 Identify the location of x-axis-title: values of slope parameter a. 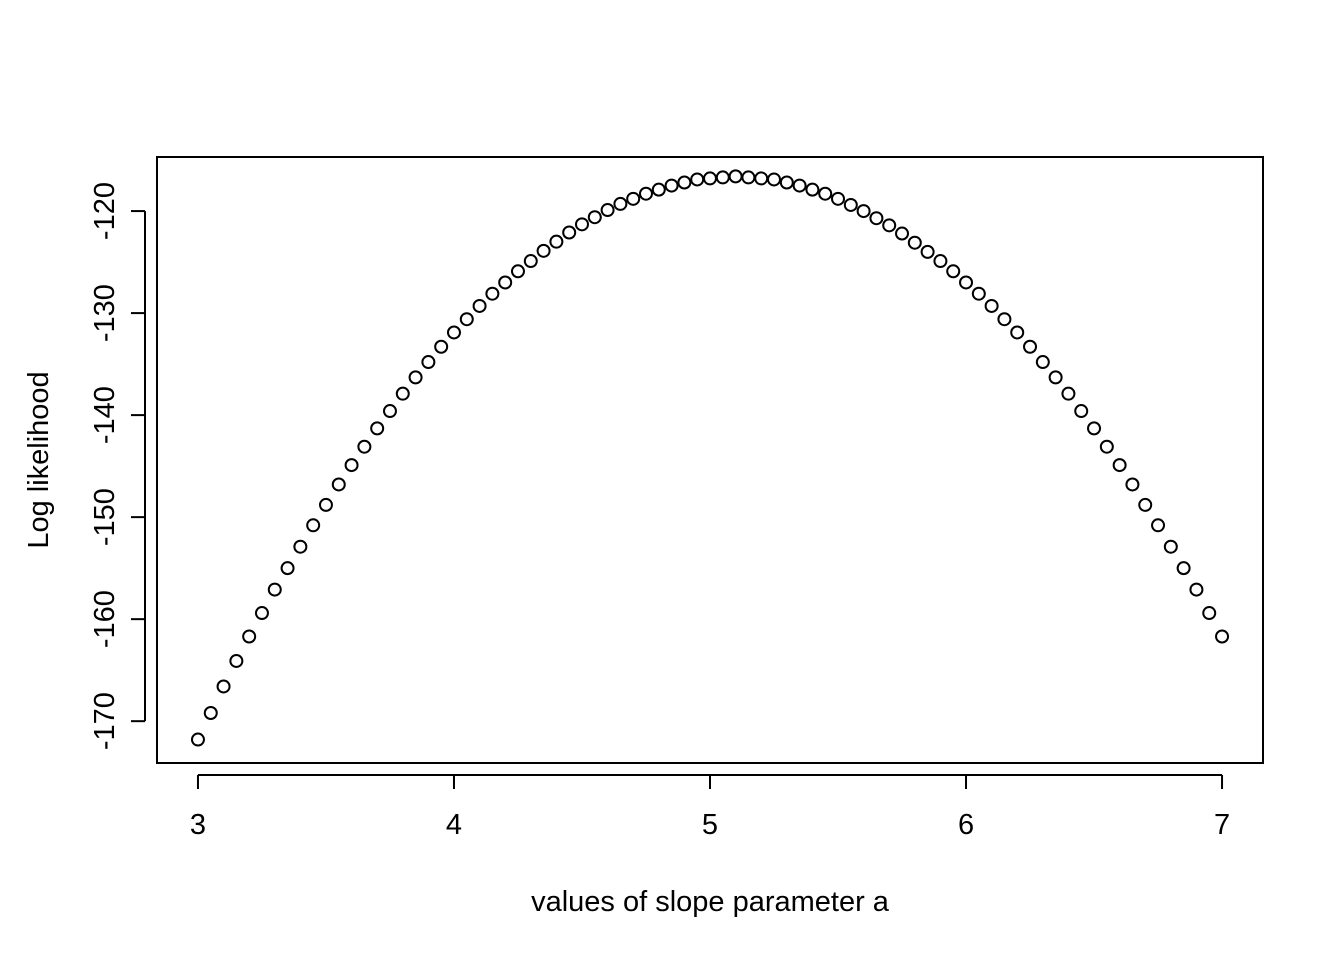
(710, 902).